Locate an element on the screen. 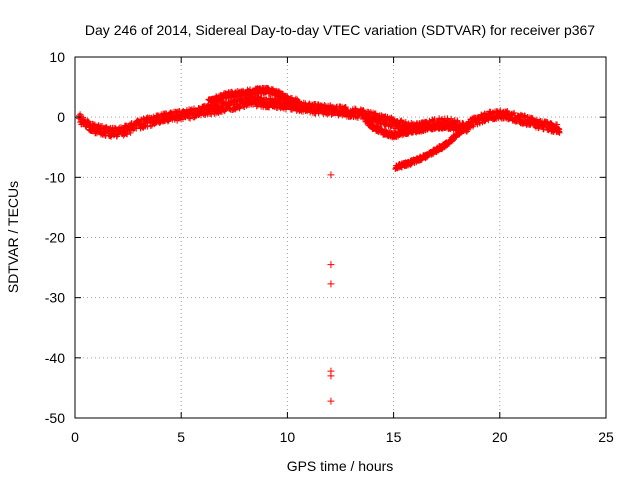 The image size is (640, 480). y-tick-label: -30 is located at coordinates (55, 298).